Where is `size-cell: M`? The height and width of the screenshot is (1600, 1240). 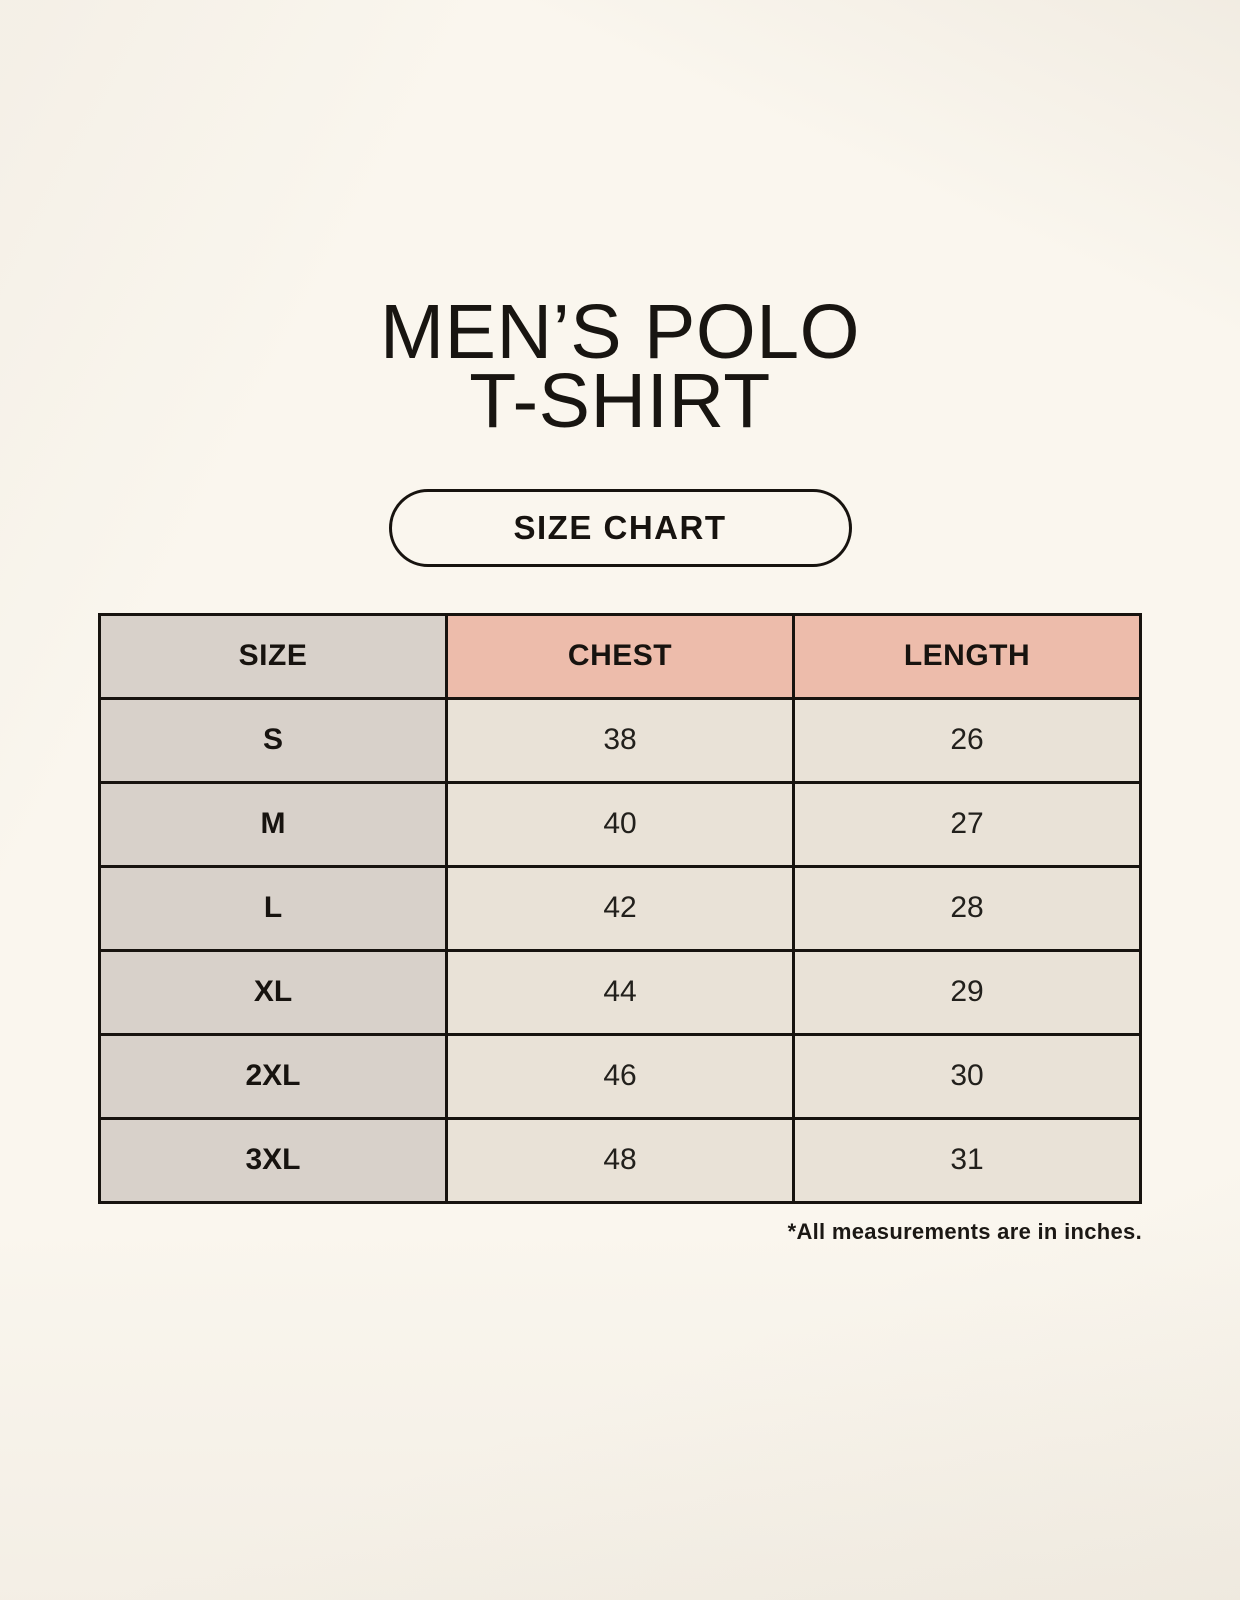 size-cell: M is located at coordinates (273, 824).